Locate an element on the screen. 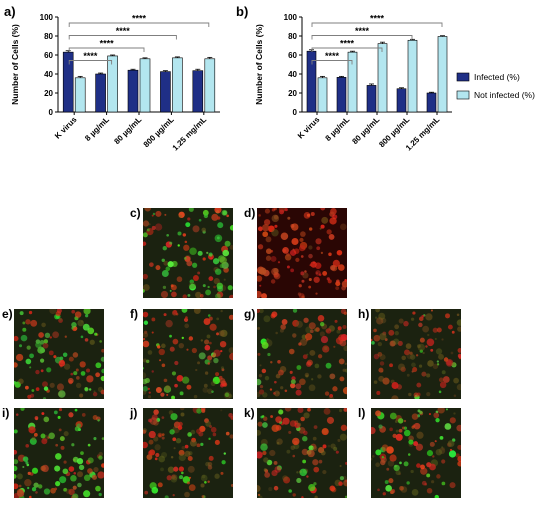 The width and height of the screenshot is (550, 505). y-tick-label: 0 is located at coordinates (295, 112).